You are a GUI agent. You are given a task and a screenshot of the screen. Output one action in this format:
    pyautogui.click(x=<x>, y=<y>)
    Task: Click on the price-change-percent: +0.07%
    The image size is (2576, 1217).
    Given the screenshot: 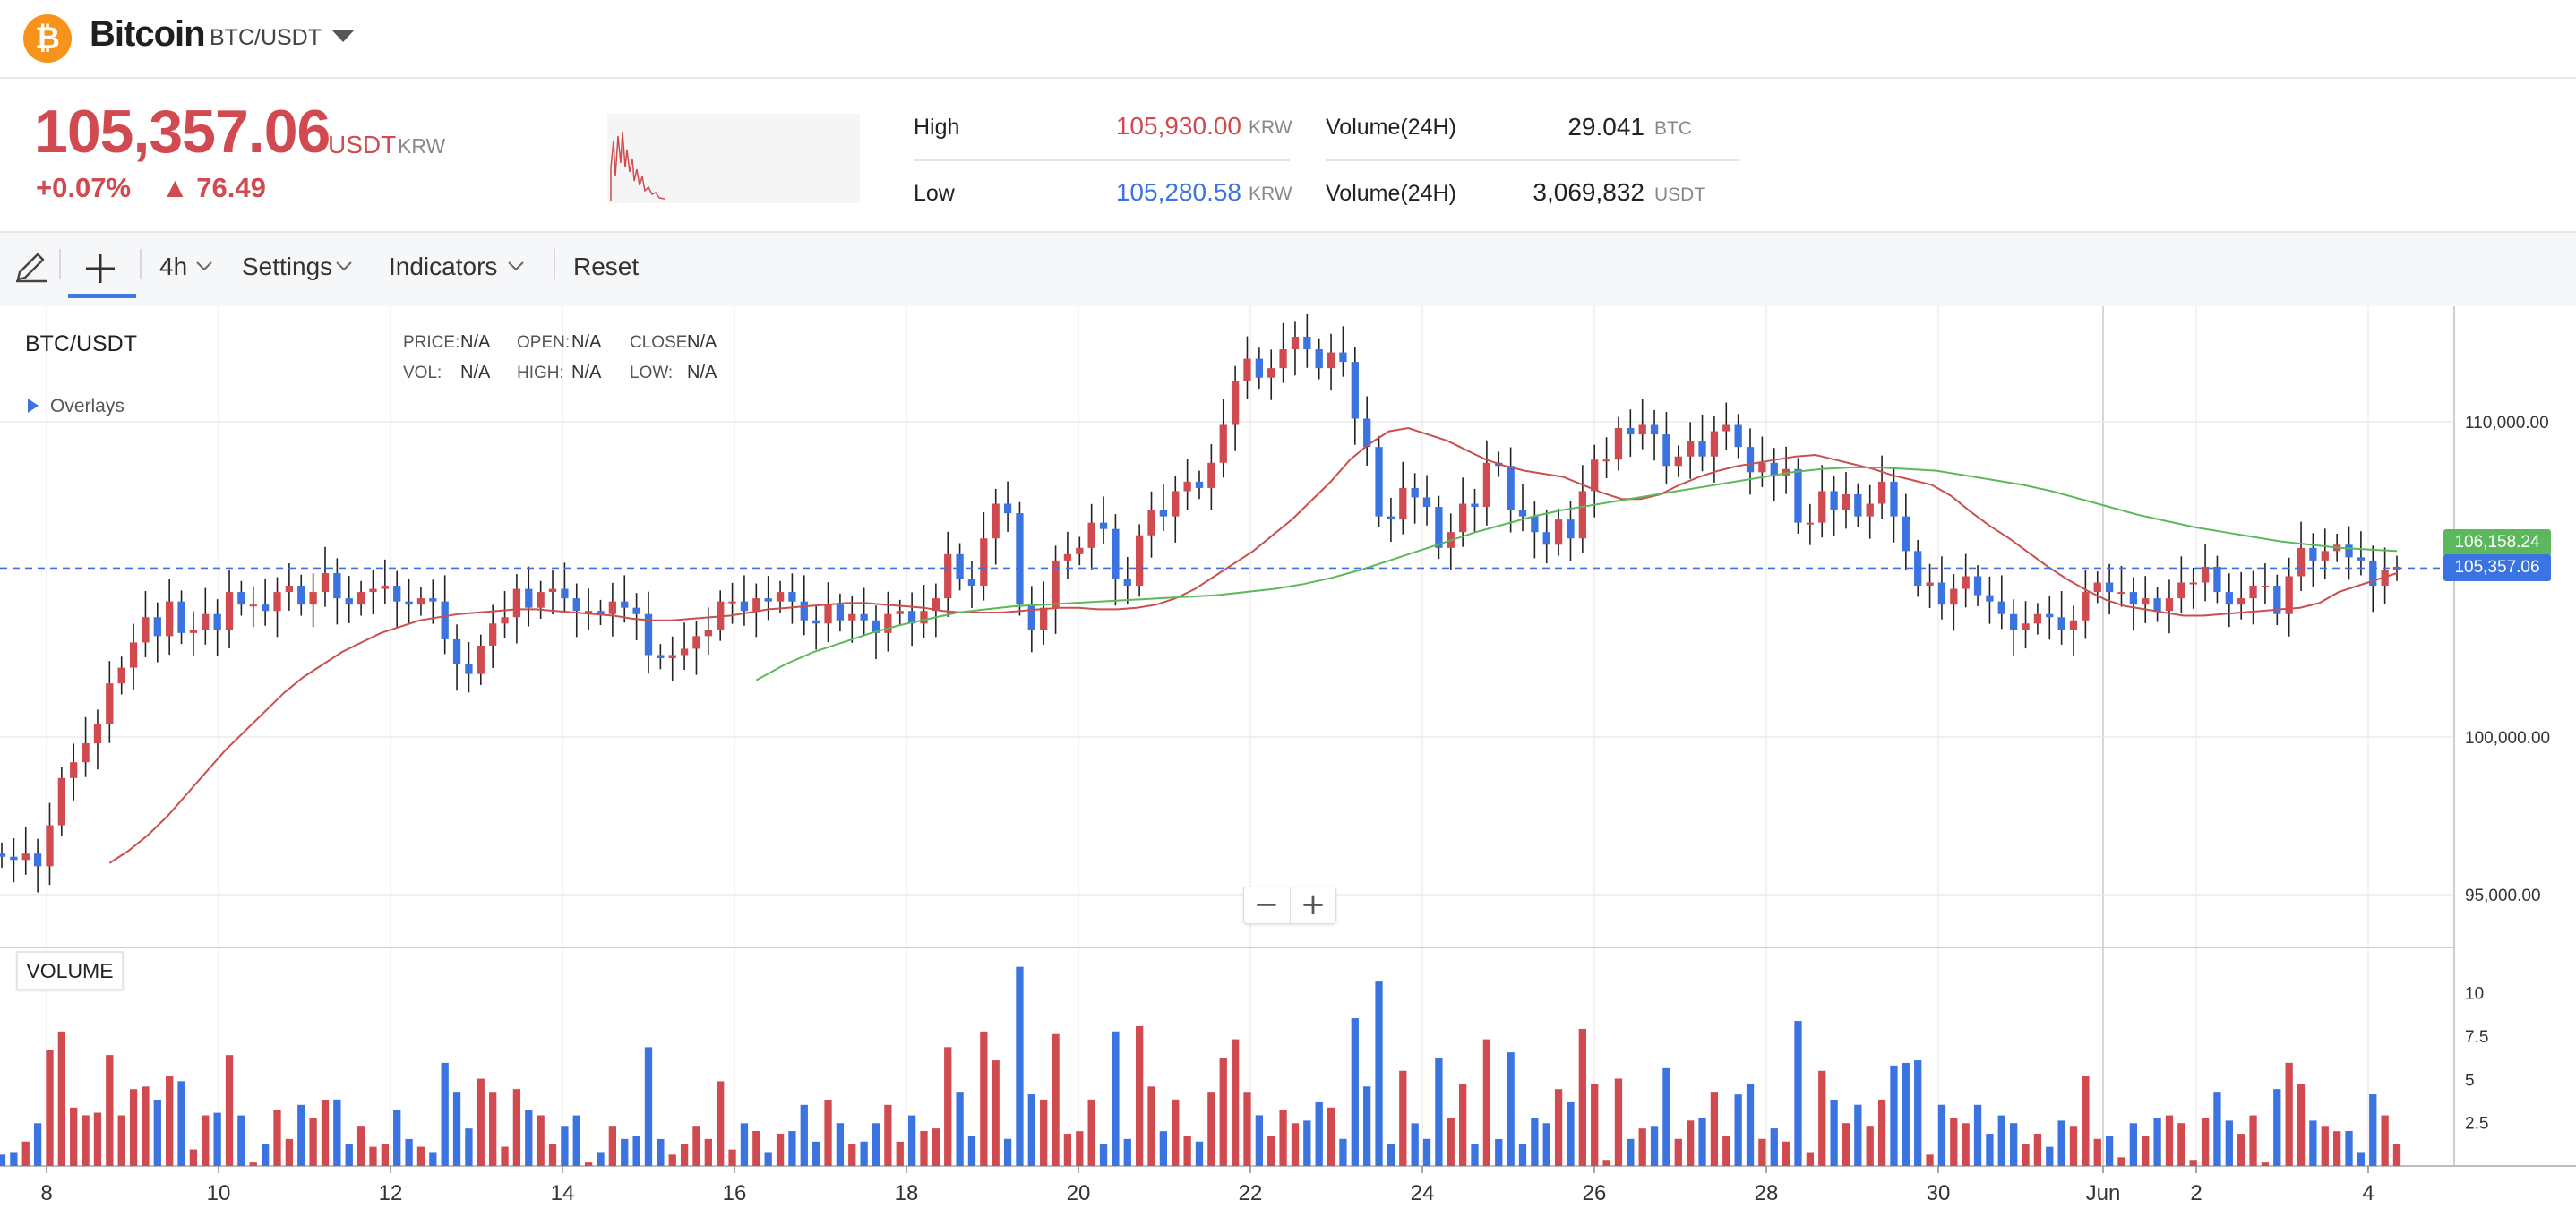 What is the action you would take?
    pyautogui.click(x=84, y=187)
    